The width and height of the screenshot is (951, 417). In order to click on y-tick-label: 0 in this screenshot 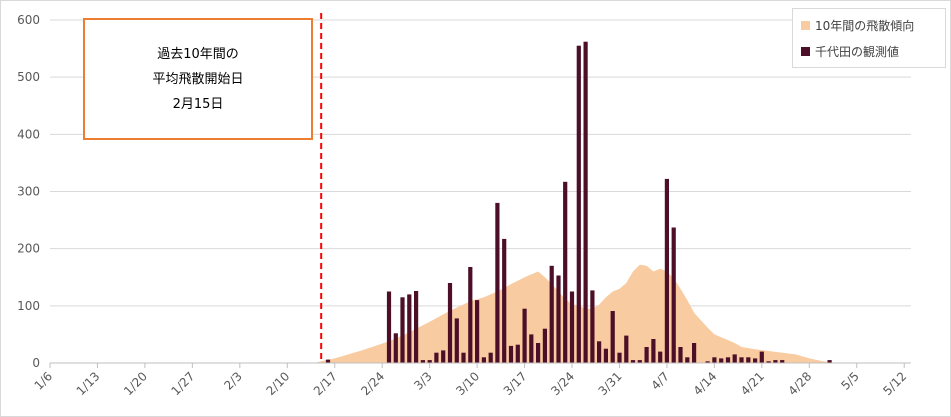, I will do `click(36, 363)`.